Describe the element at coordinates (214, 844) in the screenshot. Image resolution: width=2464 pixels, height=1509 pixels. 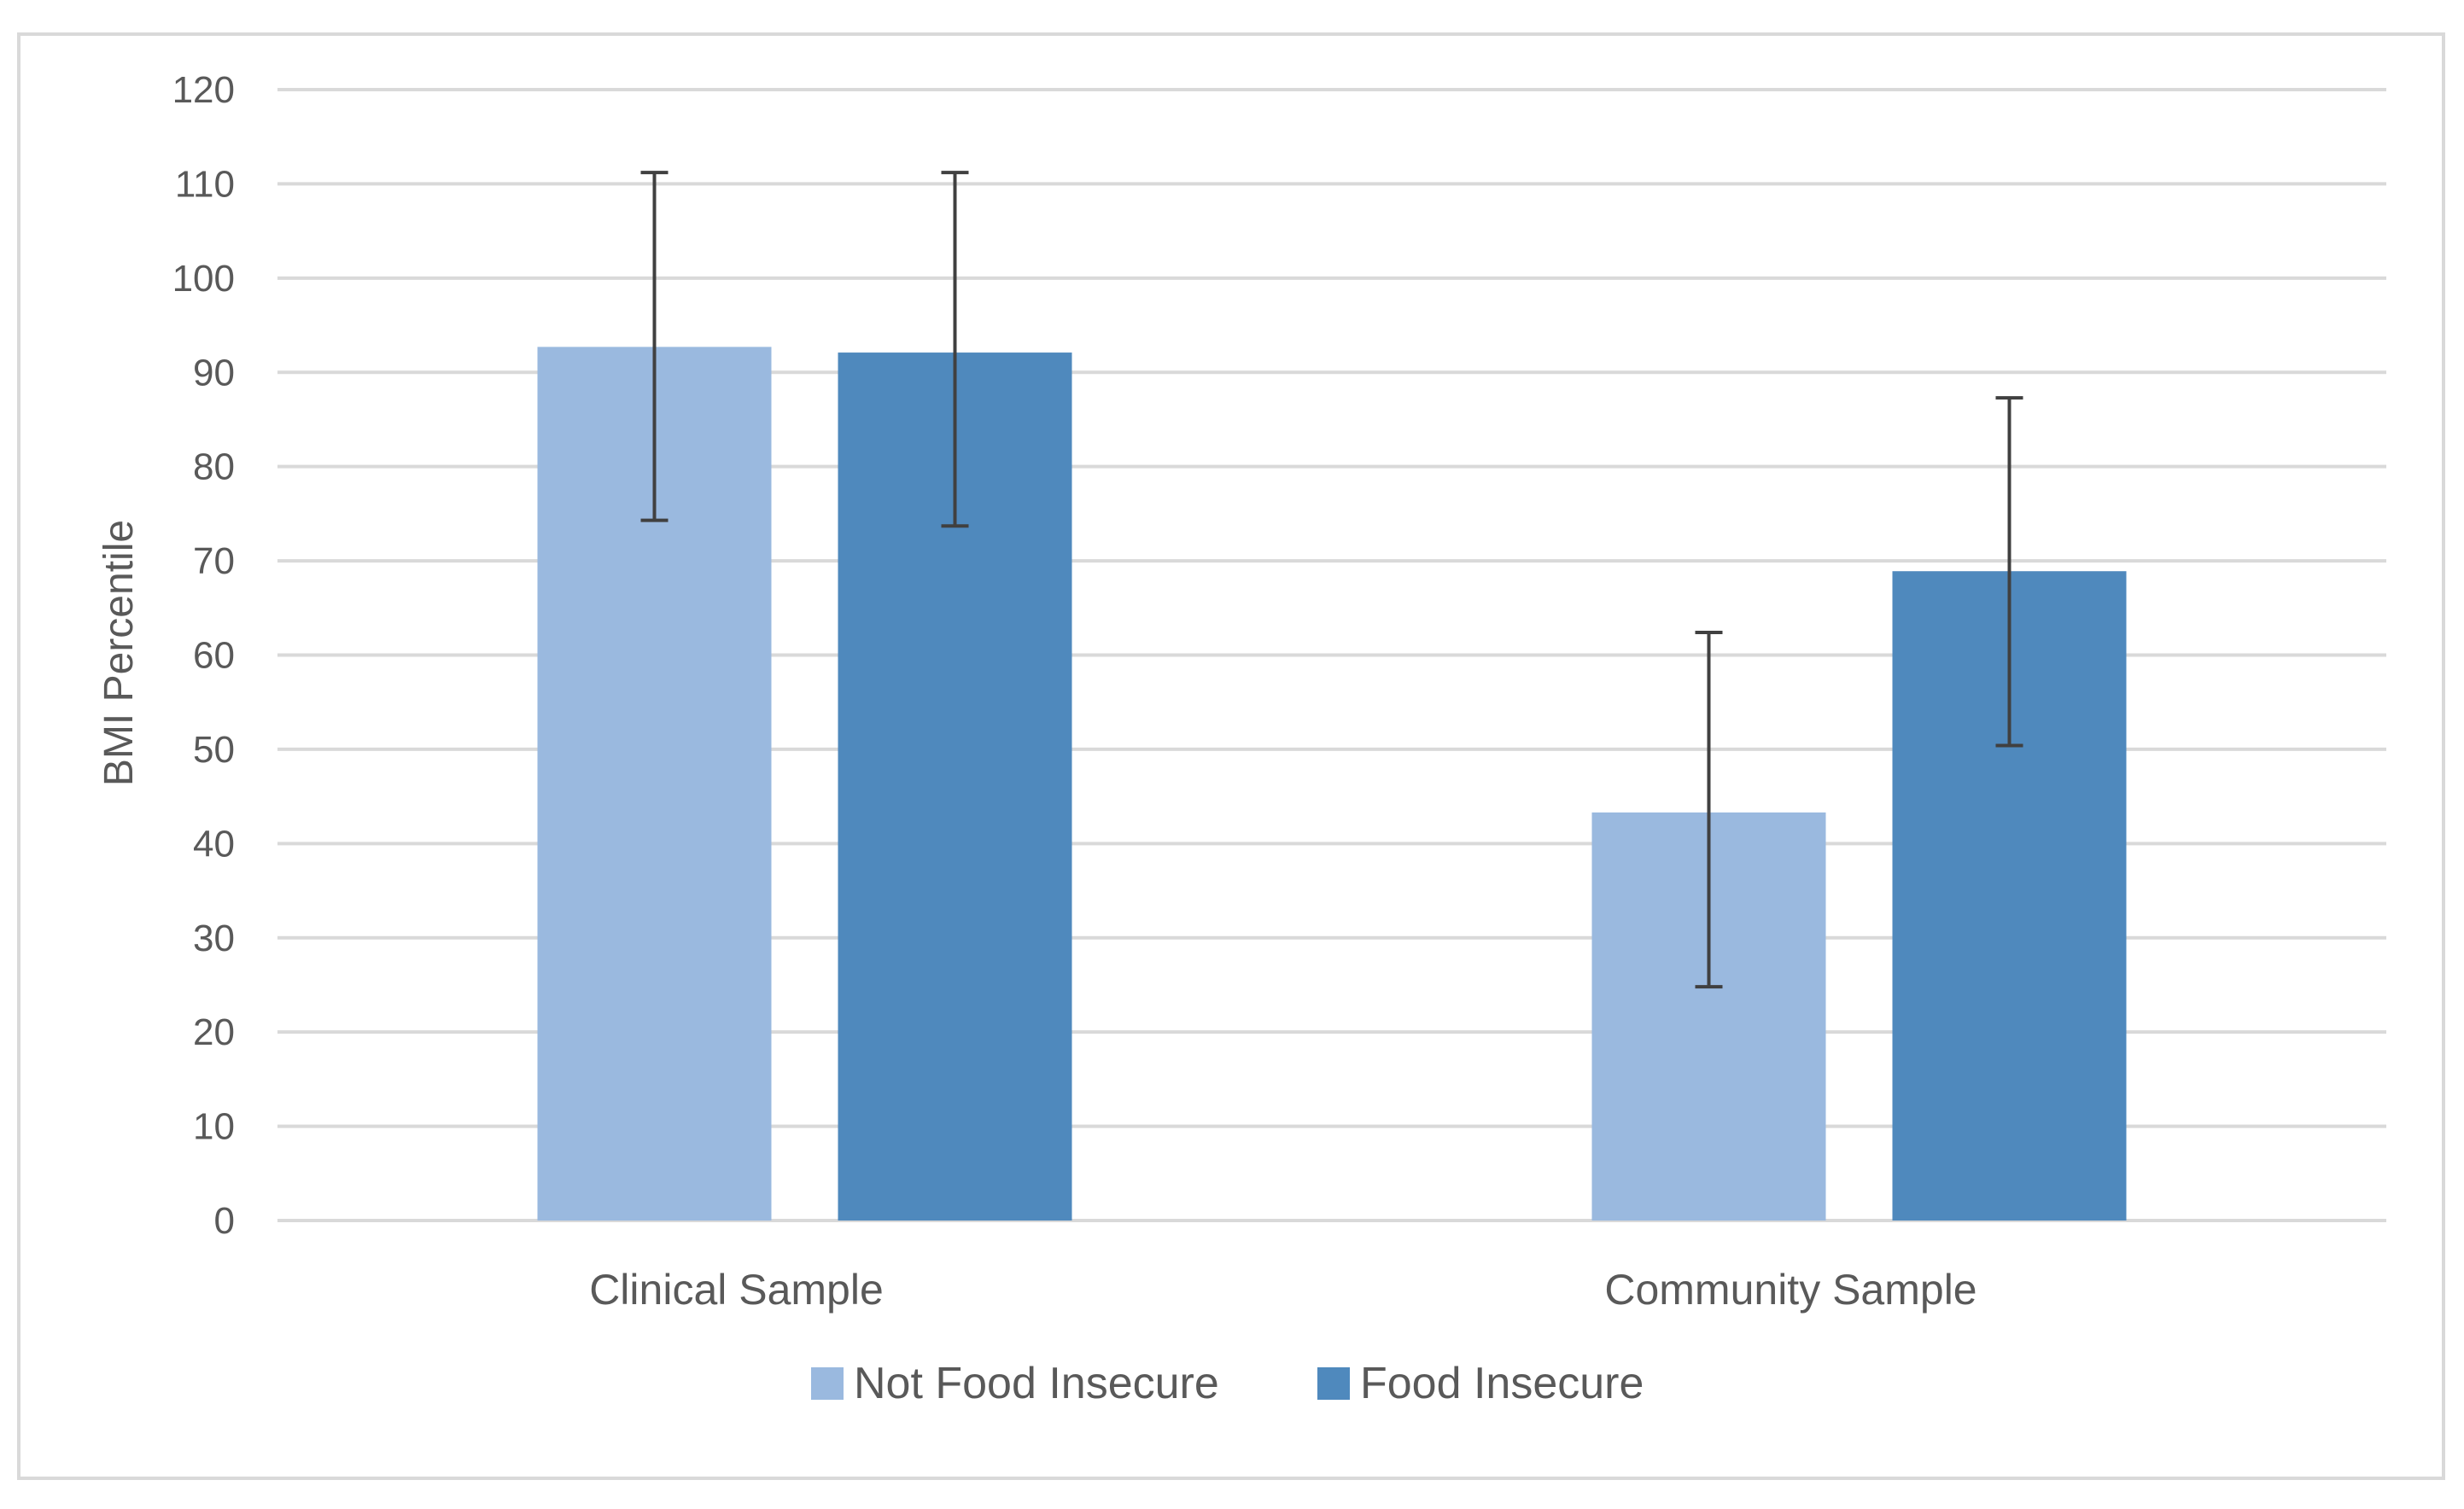
I see `y-tick-label: 40` at that location.